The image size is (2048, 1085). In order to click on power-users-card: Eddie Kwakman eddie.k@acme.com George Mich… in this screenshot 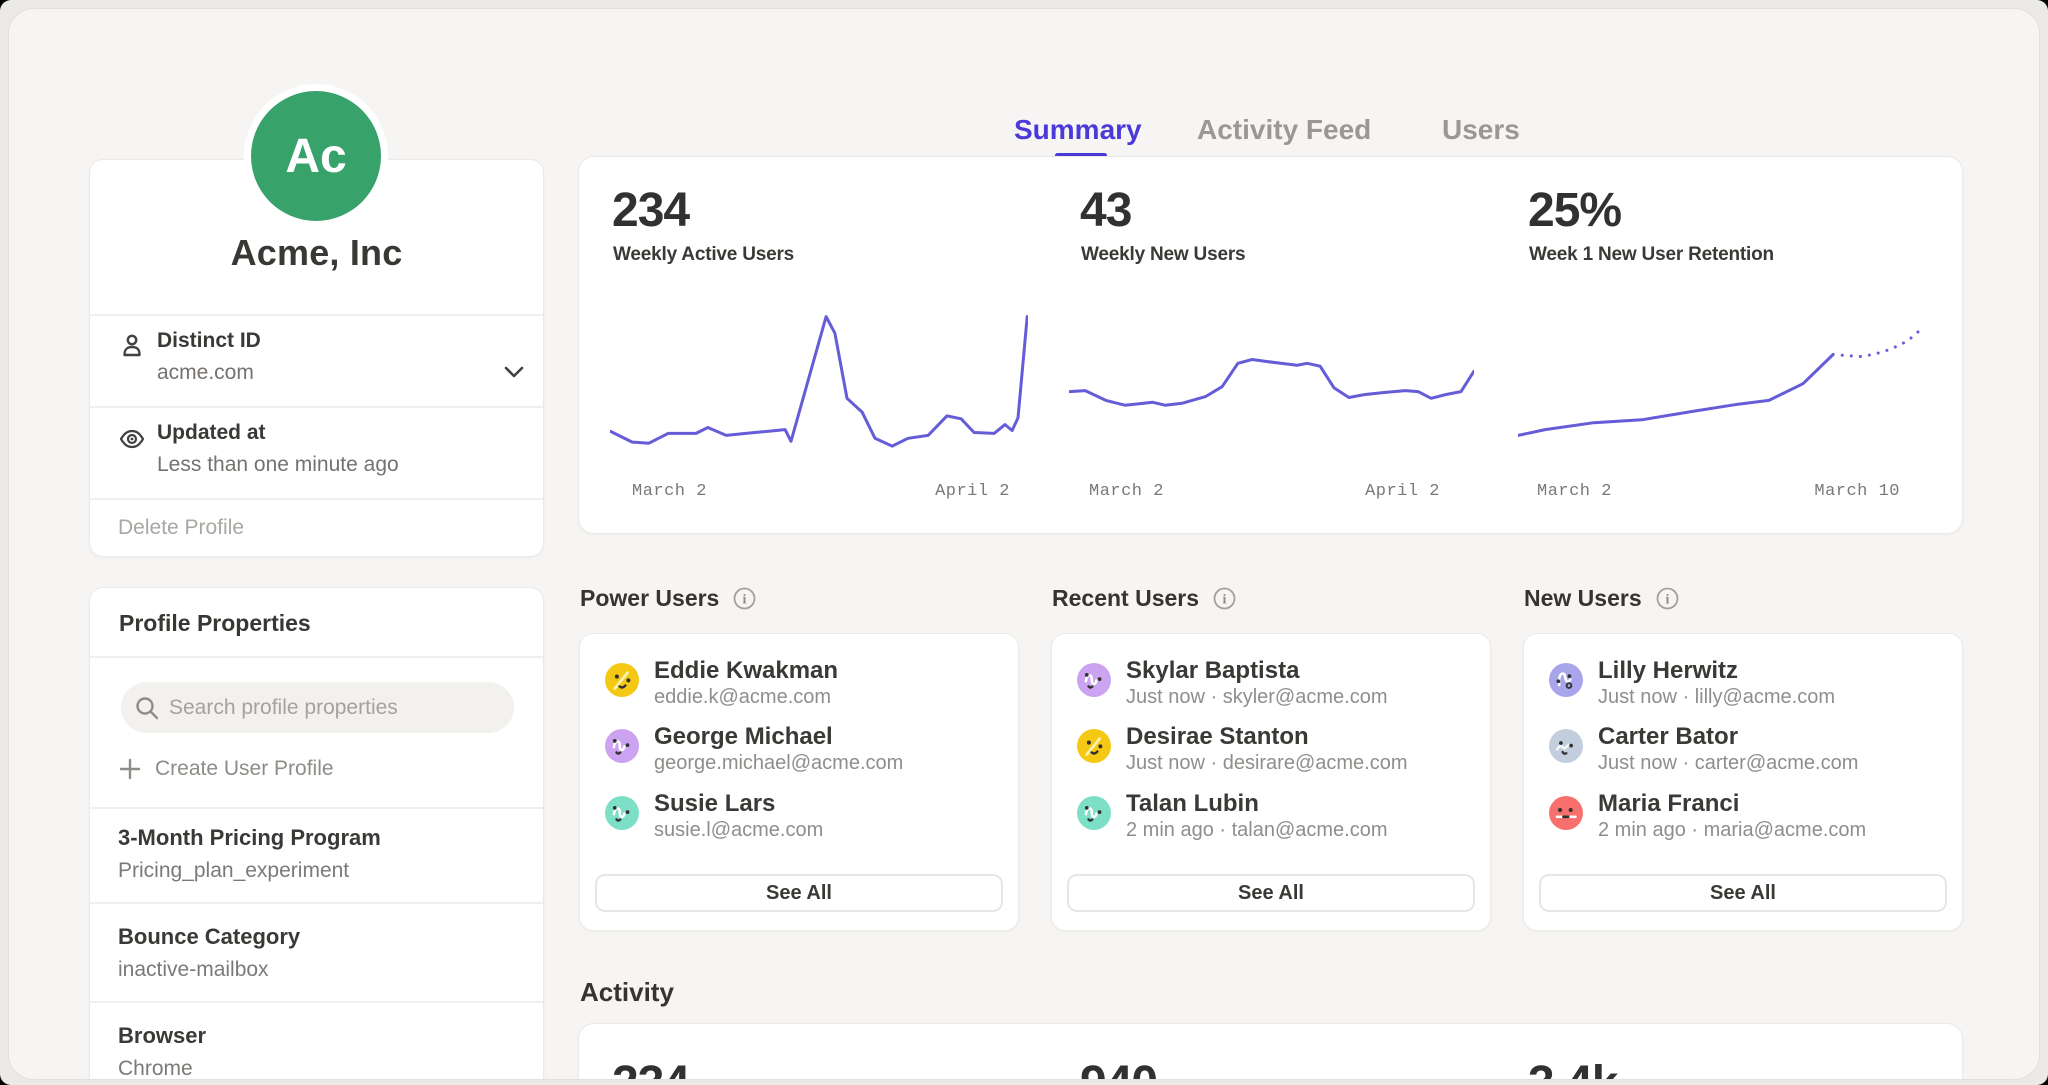, I will do `click(799, 782)`.